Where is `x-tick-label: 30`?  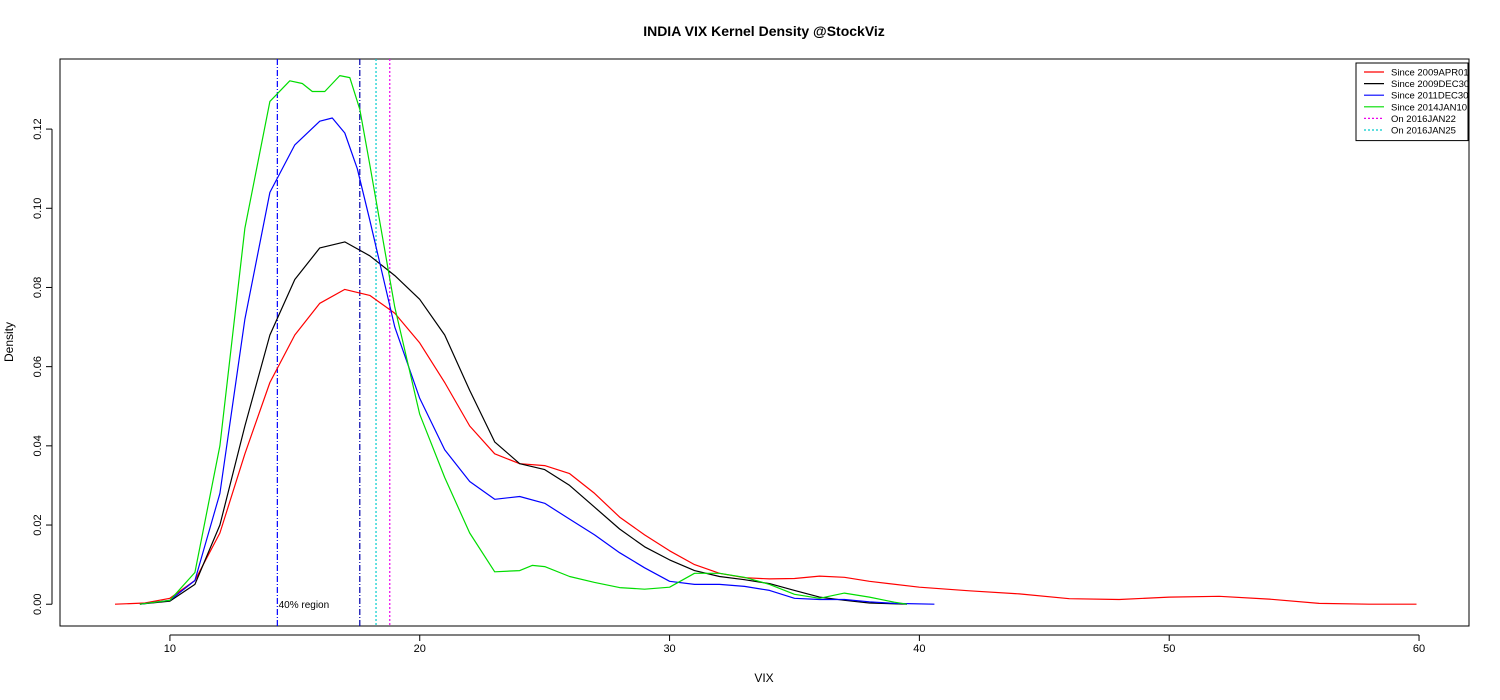
x-tick-label: 30 is located at coordinates (669, 649).